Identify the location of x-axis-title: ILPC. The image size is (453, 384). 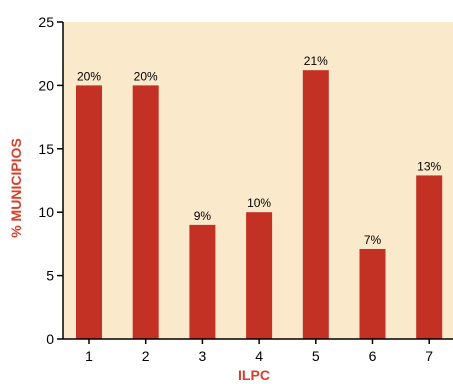
(254, 375).